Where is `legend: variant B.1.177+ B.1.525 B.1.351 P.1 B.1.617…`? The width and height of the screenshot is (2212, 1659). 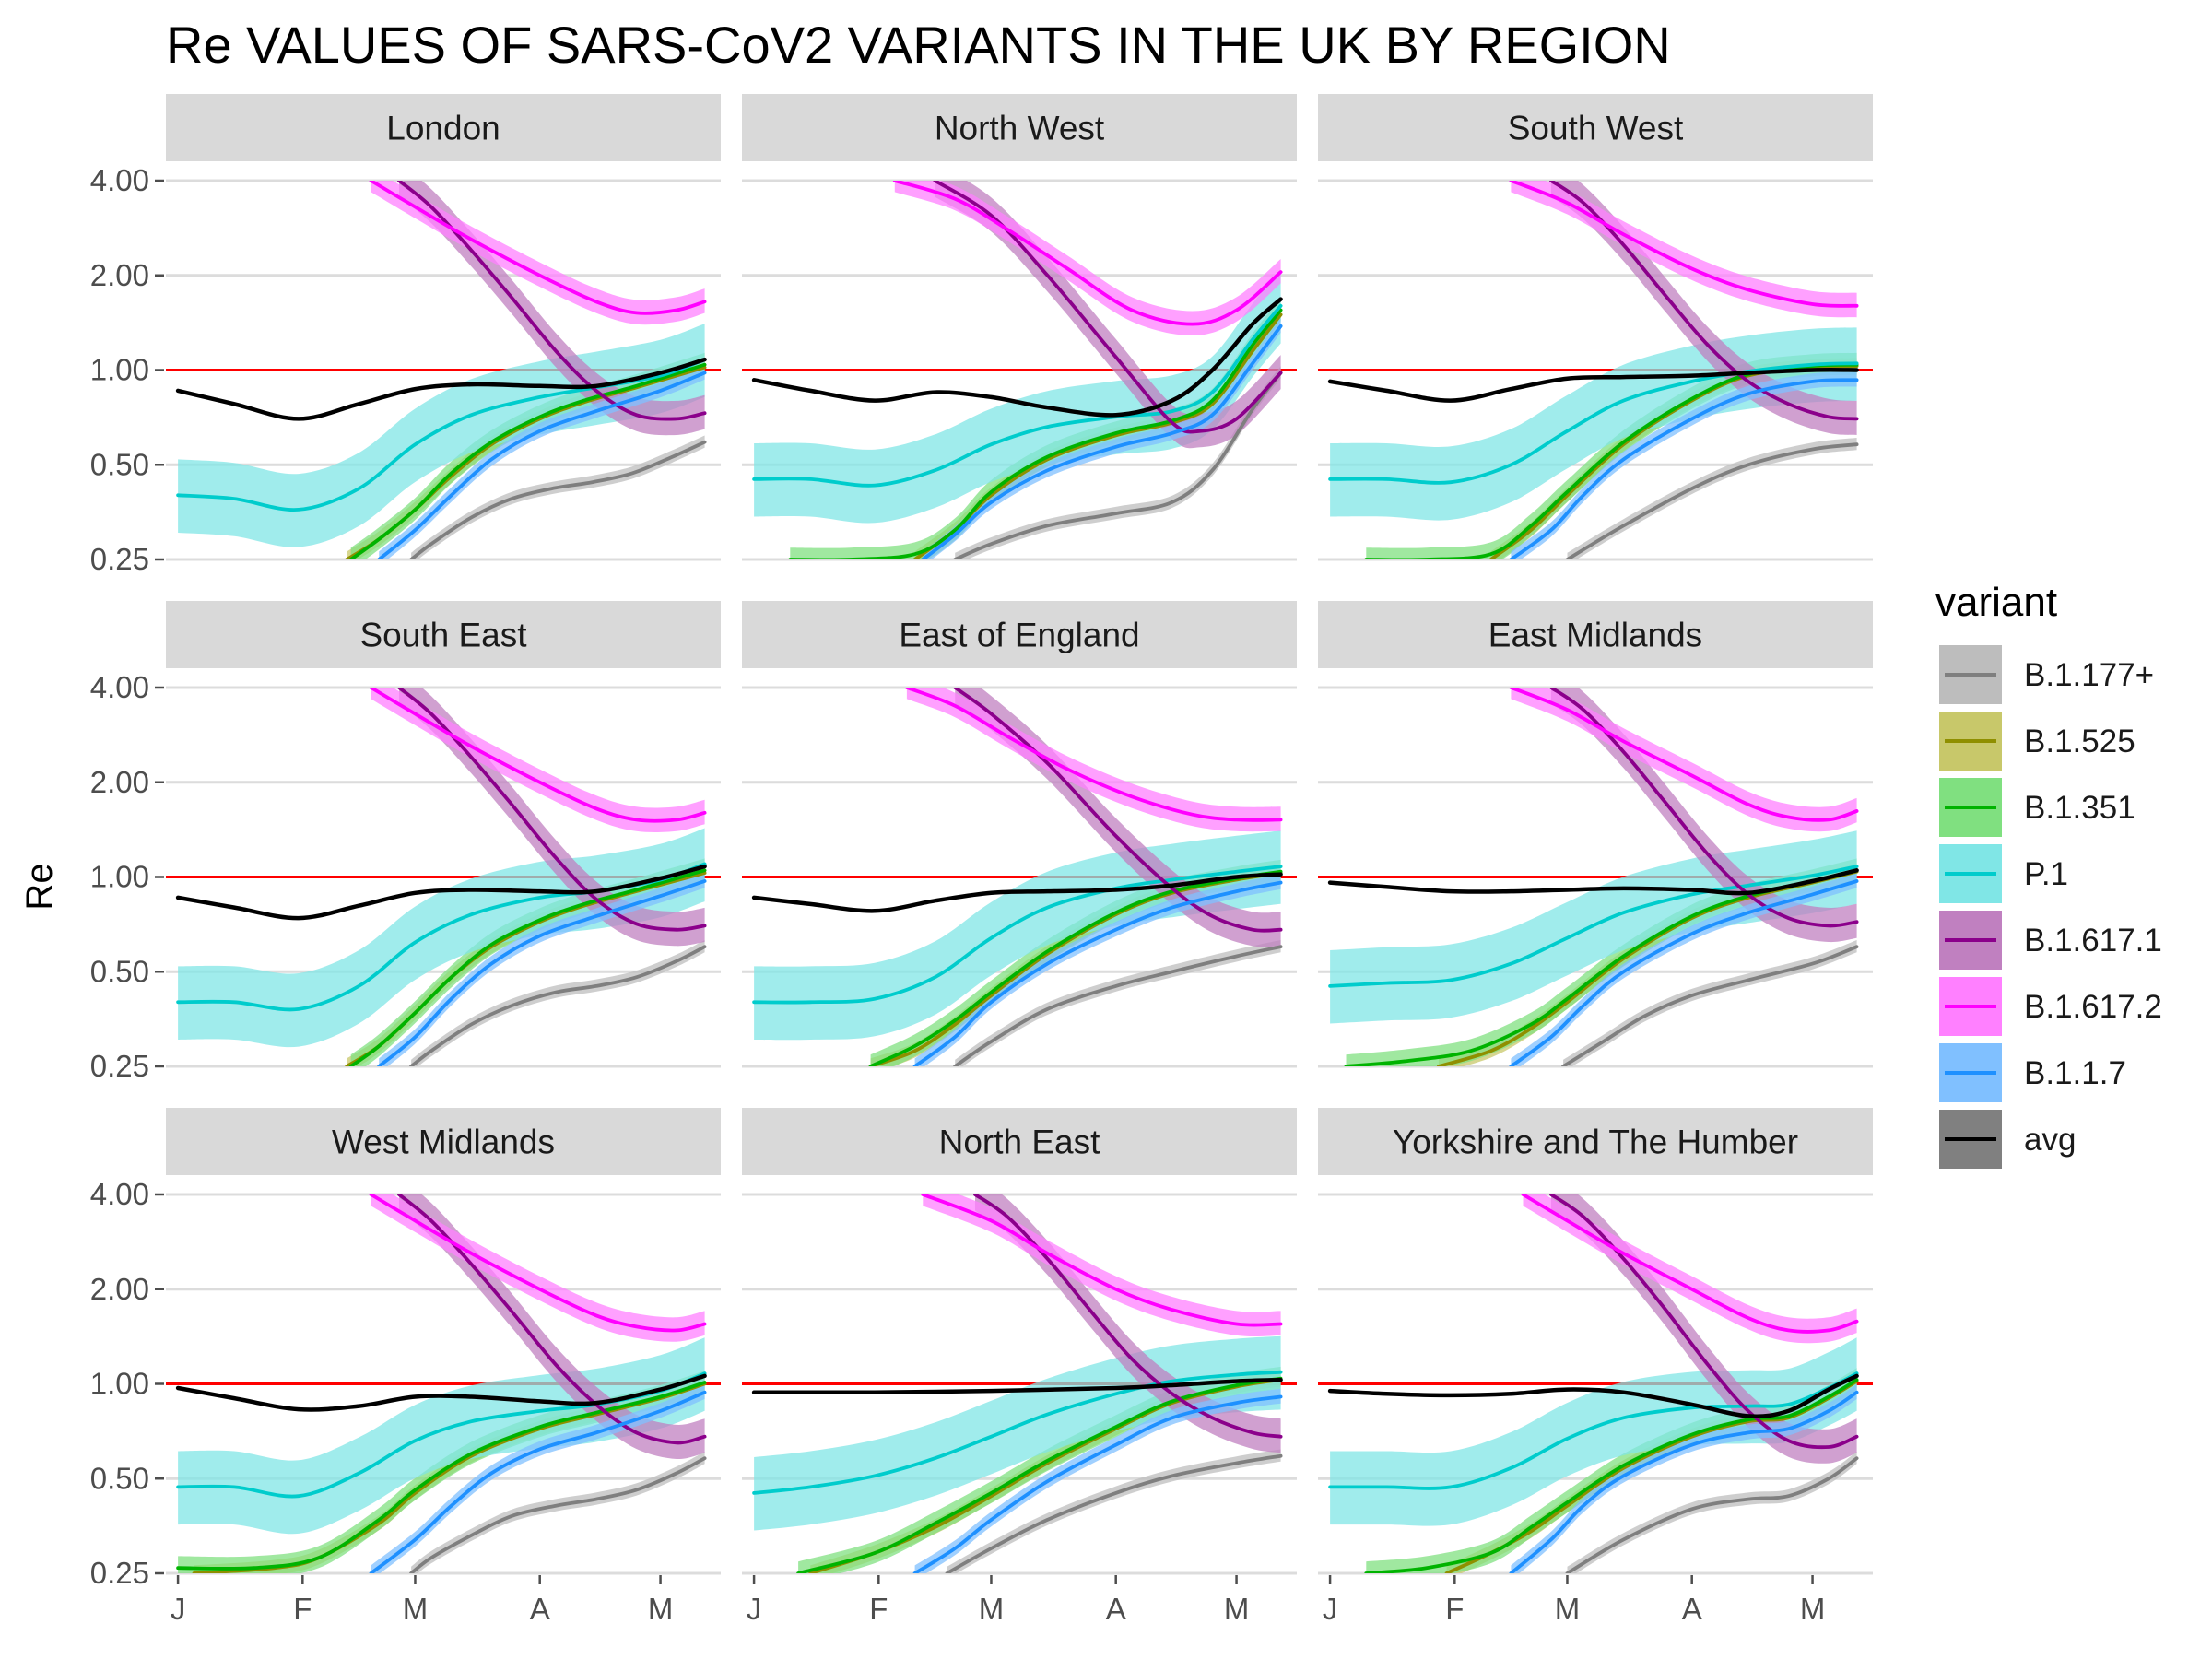
legend: variant B.1.177+ B.1.525 B.1.351 P.1 B.1.617… is located at coordinates (2049, 874).